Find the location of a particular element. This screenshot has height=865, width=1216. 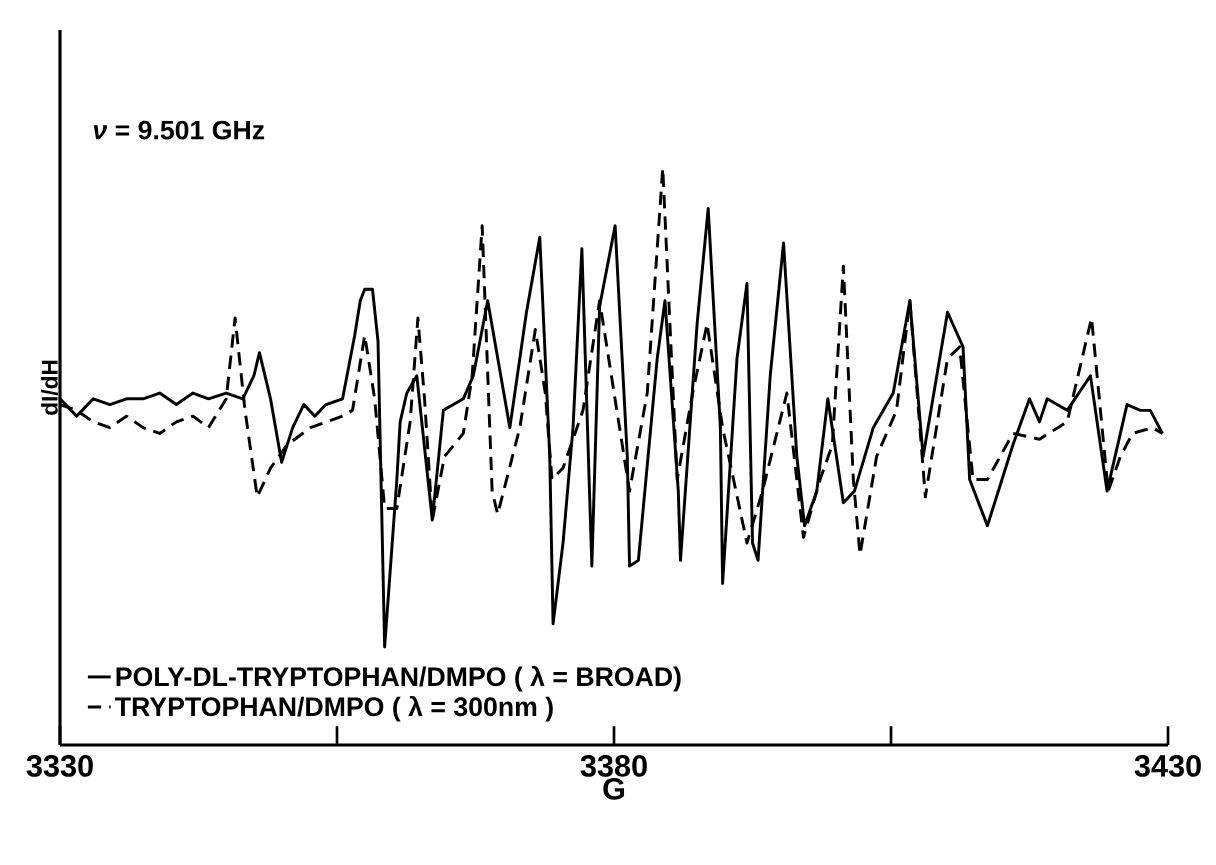

y-axis-title: dI/dH is located at coordinates (49, 387).